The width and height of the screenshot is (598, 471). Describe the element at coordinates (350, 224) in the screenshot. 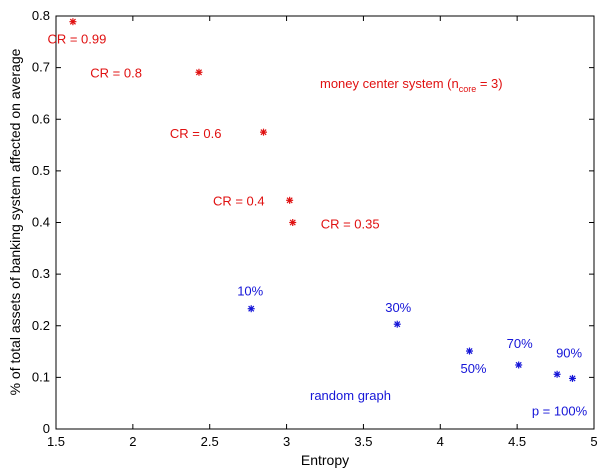

I see `data-point-label: CR = 0.35` at that location.